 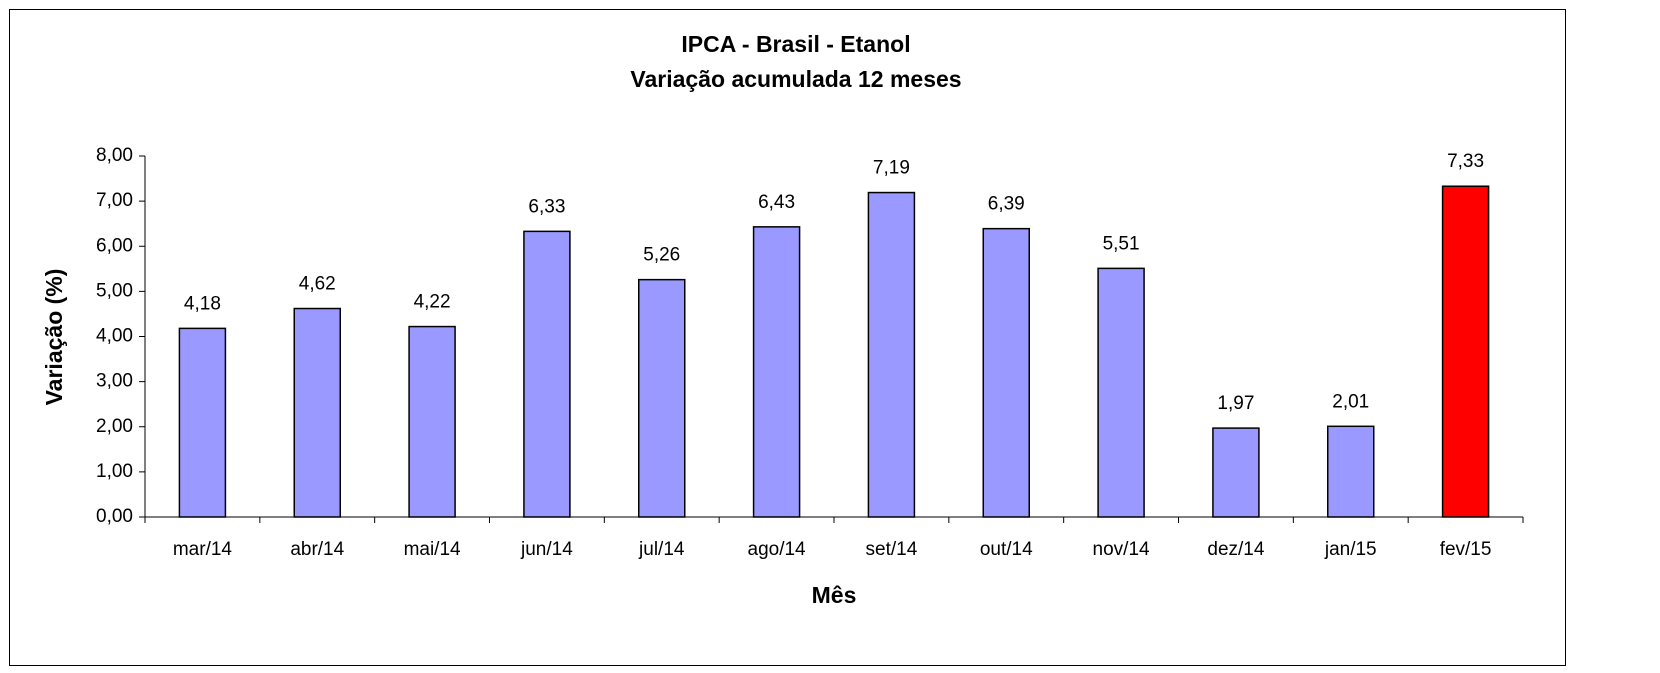 I want to click on y-axis-title: Variação (%), so click(x=54, y=337).